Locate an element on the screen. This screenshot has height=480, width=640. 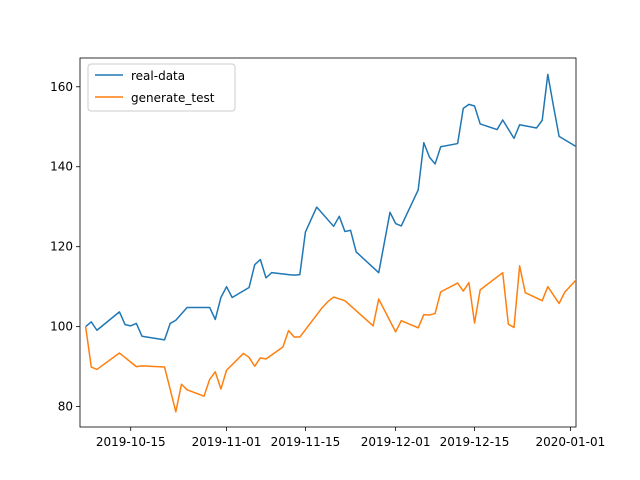
legend: real-data generate_test is located at coordinates (161, 87).